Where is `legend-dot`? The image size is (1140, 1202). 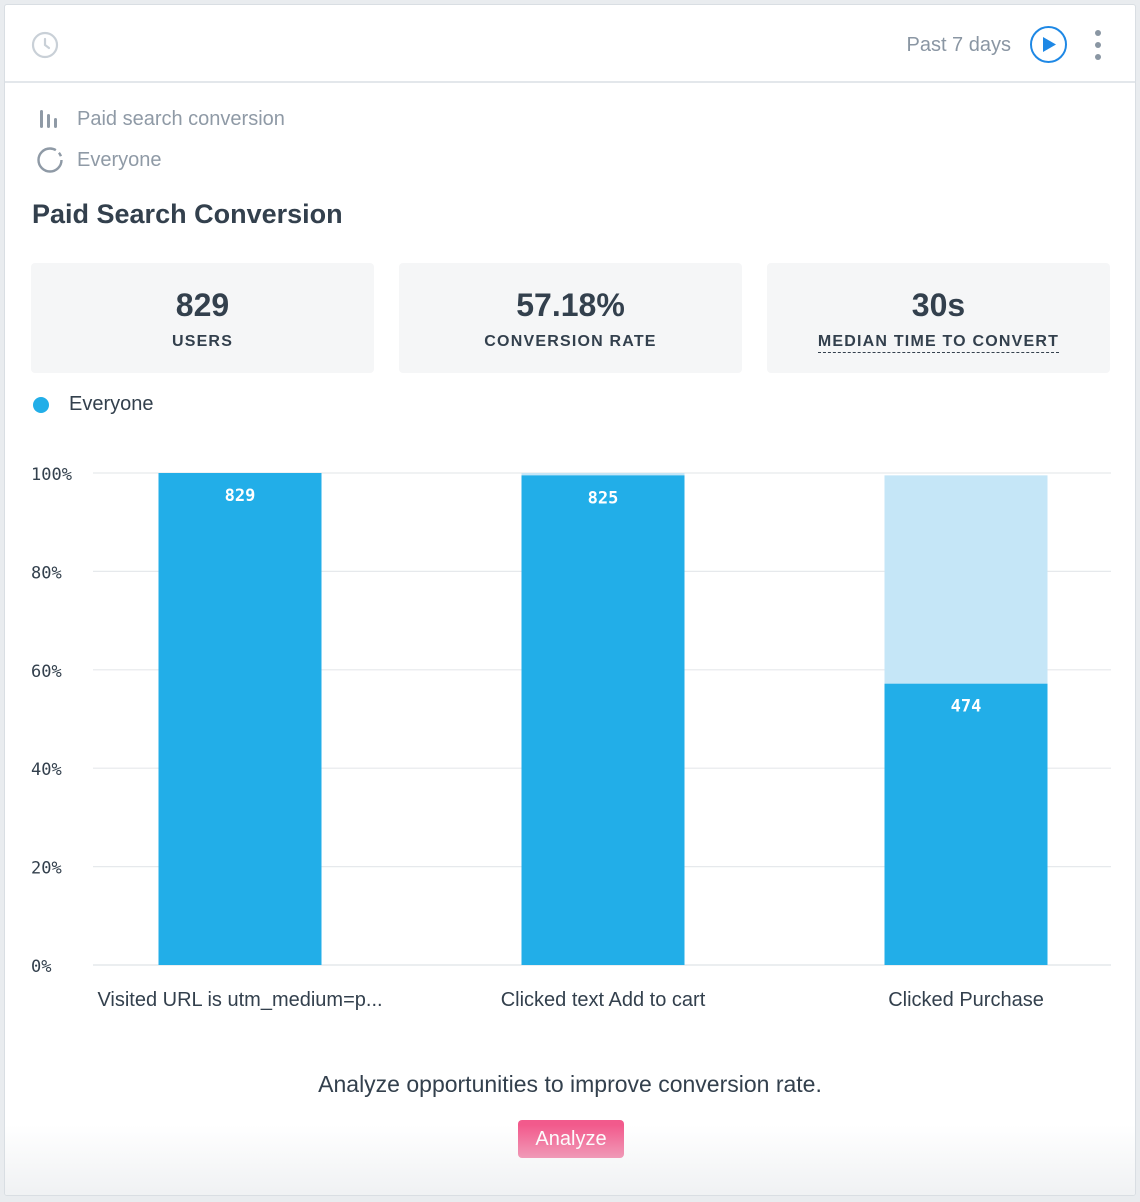 legend-dot is located at coordinates (41, 404).